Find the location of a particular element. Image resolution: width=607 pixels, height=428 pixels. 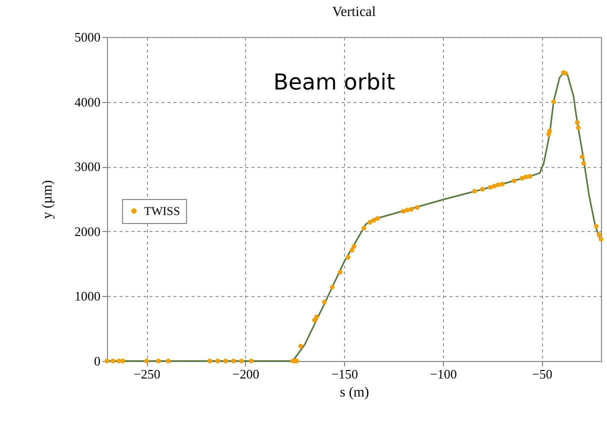

y-tick-label: 2000 is located at coordinates (87, 231).